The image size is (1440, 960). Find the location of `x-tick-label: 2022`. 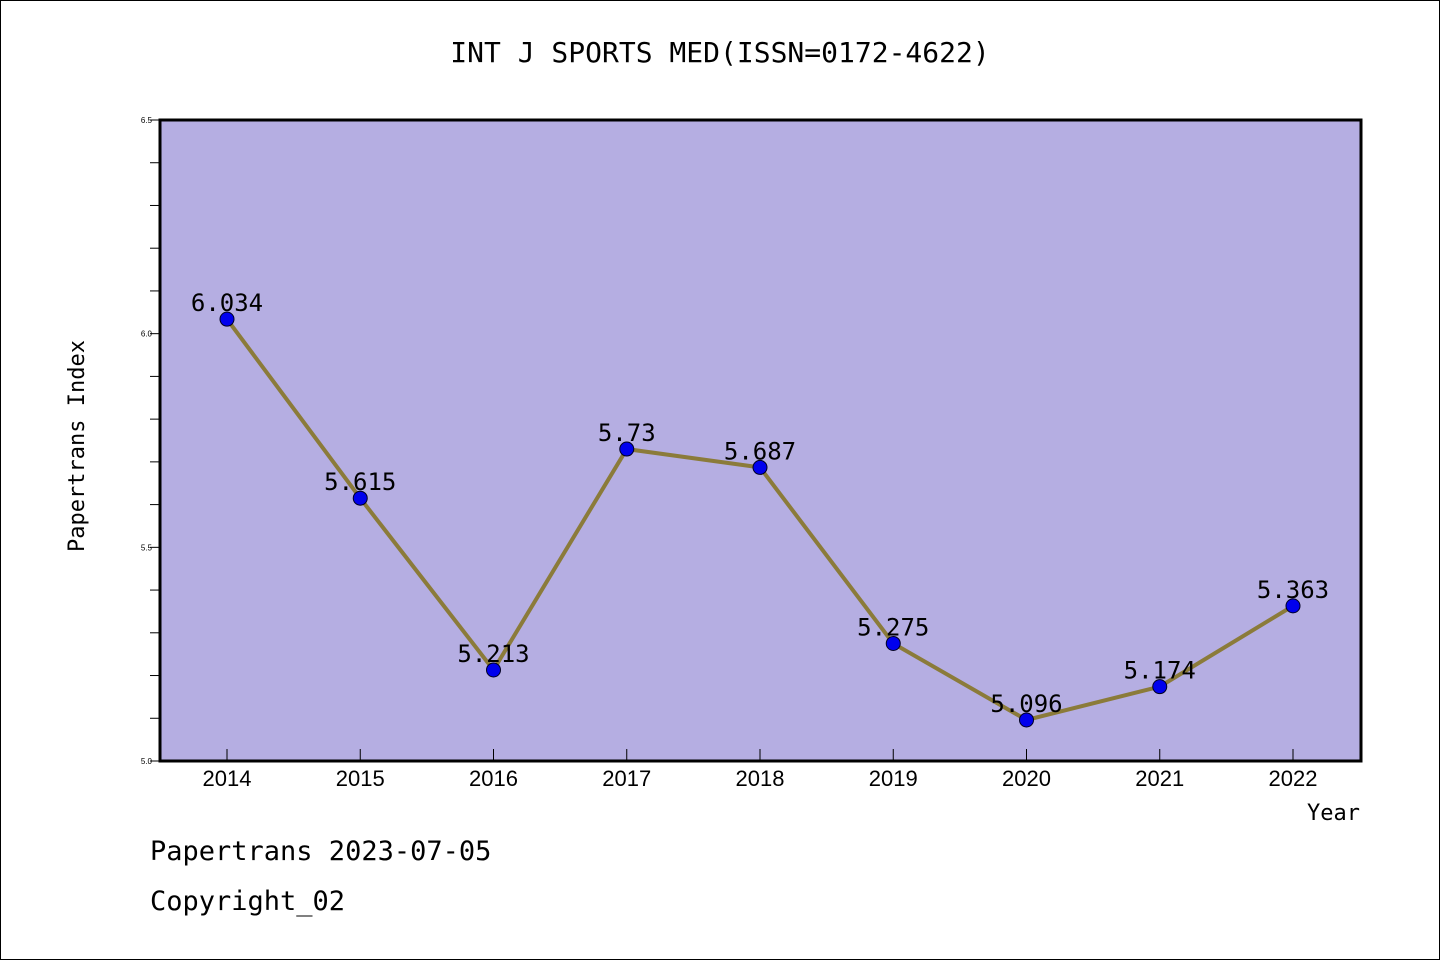

x-tick-label: 2022 is located at coordinates (1293, 778).